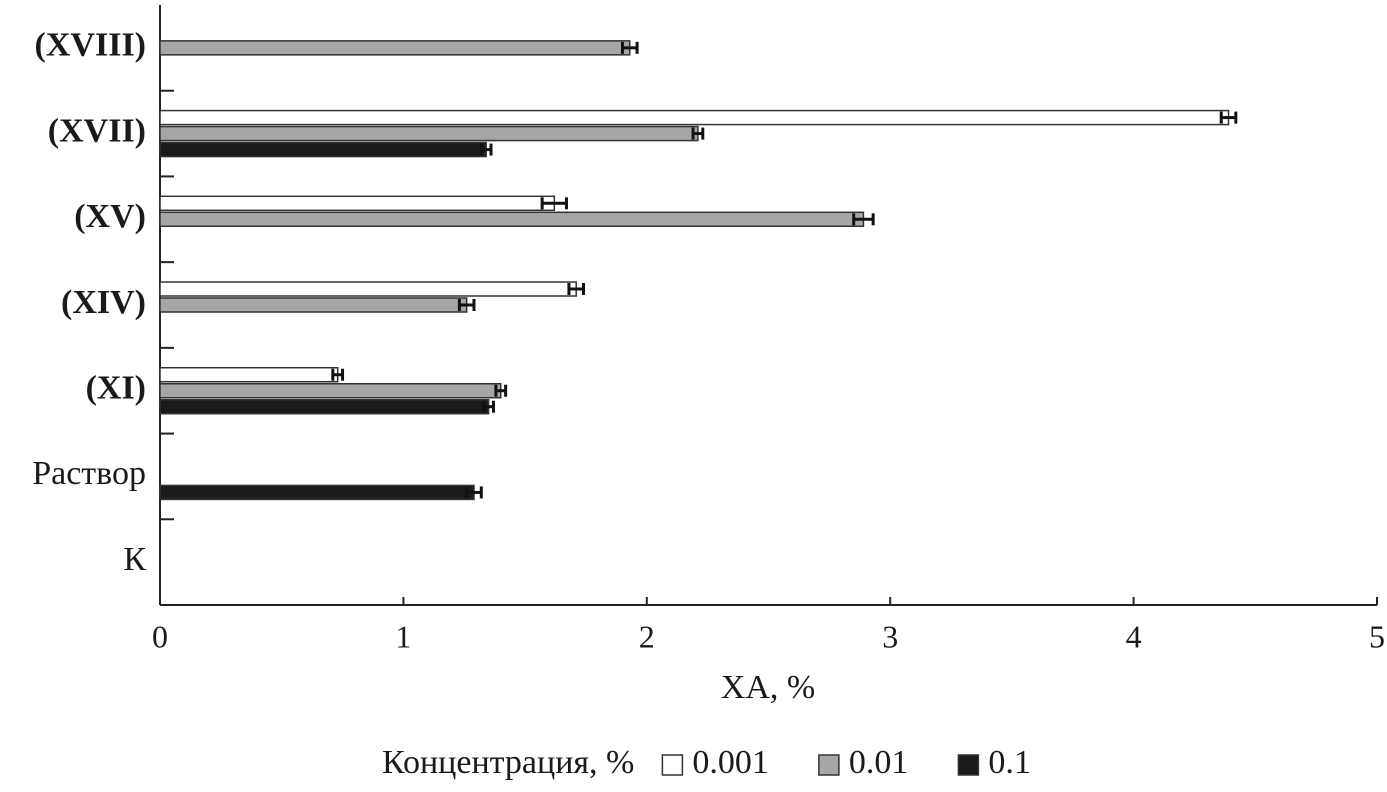  What do you see at coordinates (647, 636) in the screenshot?
I see `x-tick-label: 2` at bounding box center [647, 636].